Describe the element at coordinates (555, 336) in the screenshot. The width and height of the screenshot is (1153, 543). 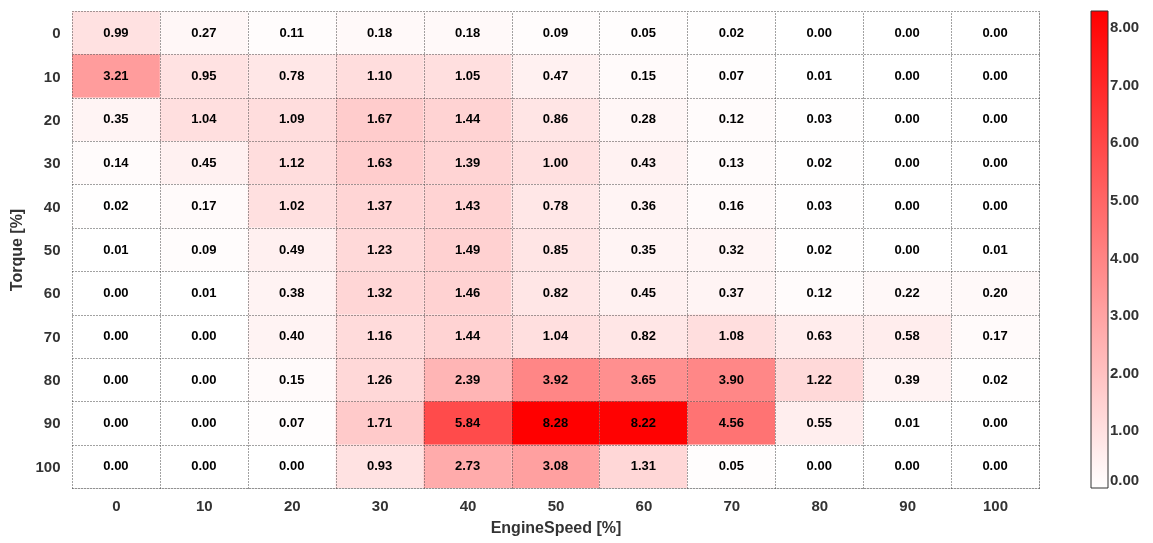
I see `data-label: 1.04` at that location.